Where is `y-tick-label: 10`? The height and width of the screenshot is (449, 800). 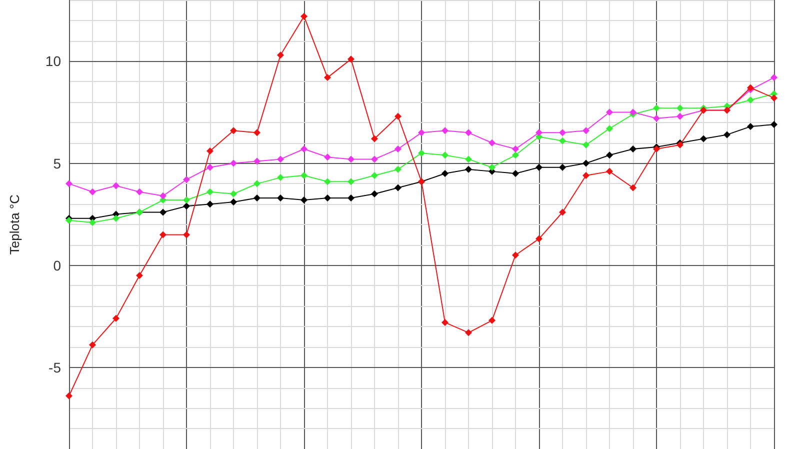 y-tick-label: 10 is located at coordinates (53, 61).